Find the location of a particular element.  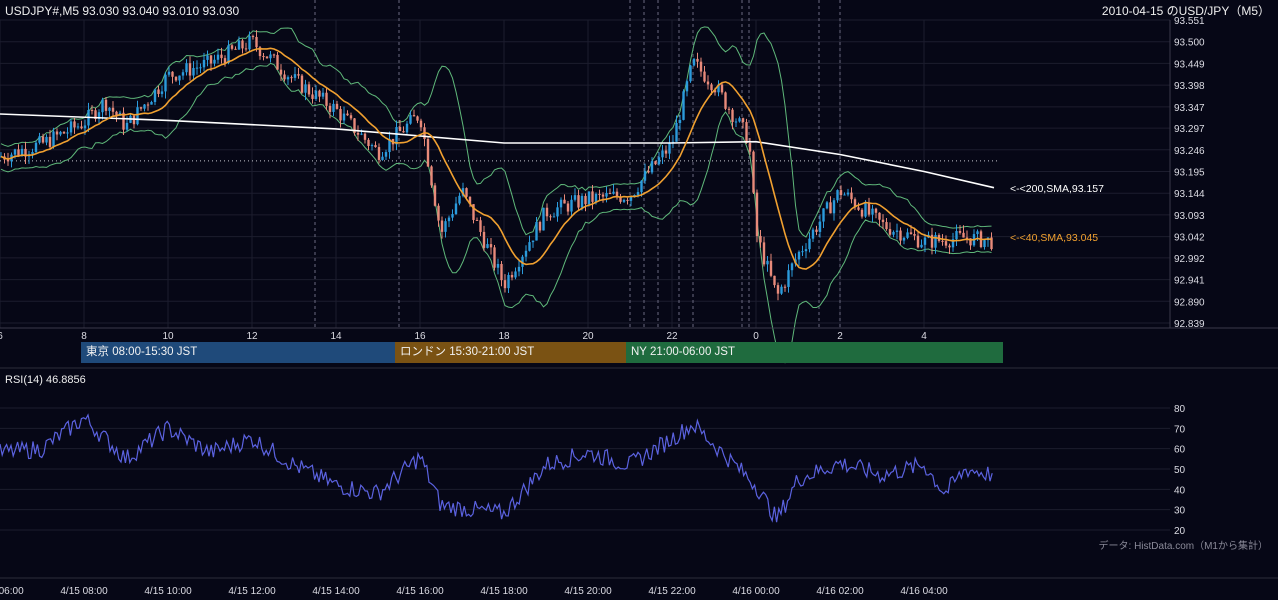

rsi-line is located at coordinates (496, 468).